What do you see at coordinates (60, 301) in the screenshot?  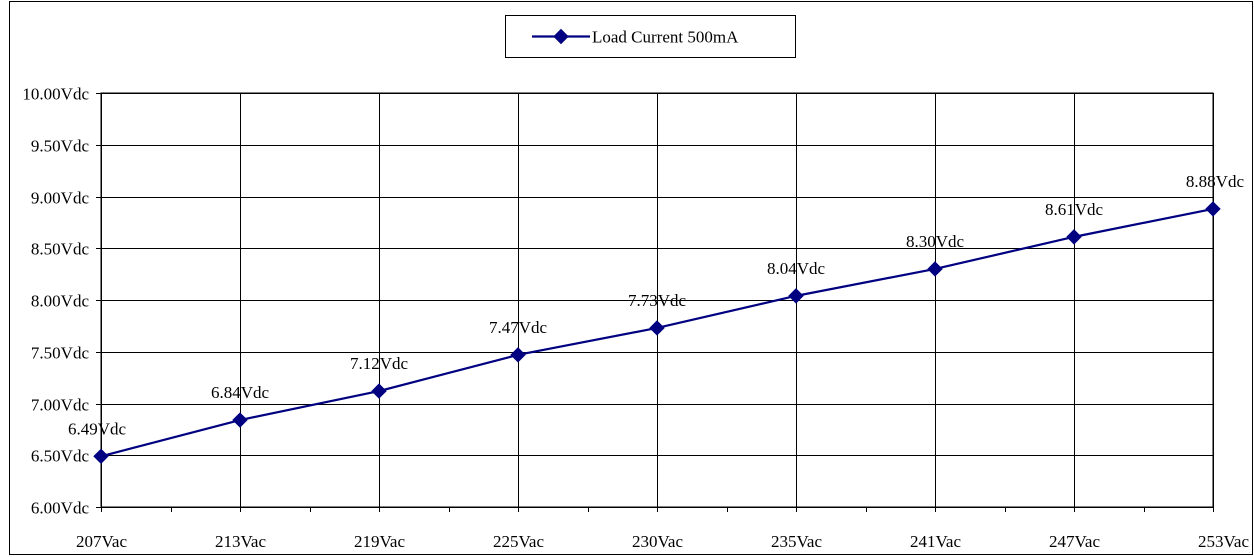 I see `y-tick-label: 8.00Vdc` at bounding box center [60, 301].